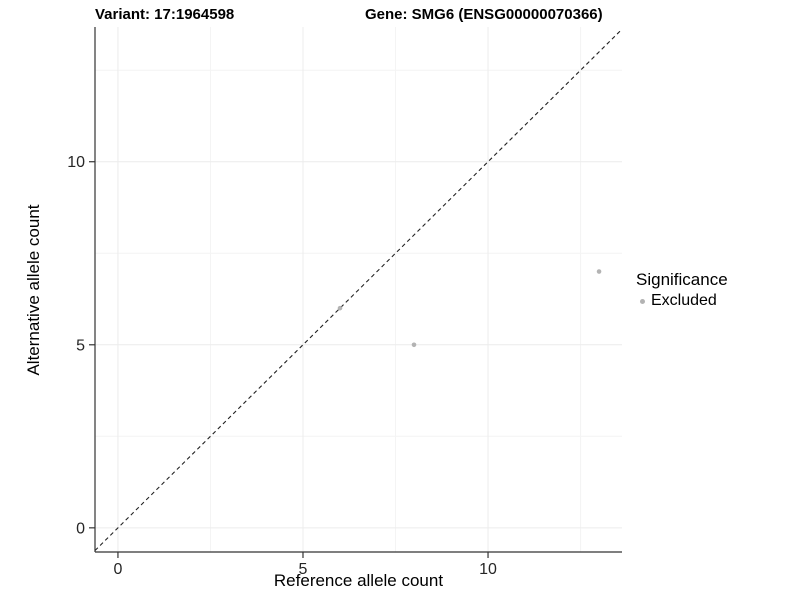  I want to click on legend-item-excluded: Excluded, so click(682, 301).